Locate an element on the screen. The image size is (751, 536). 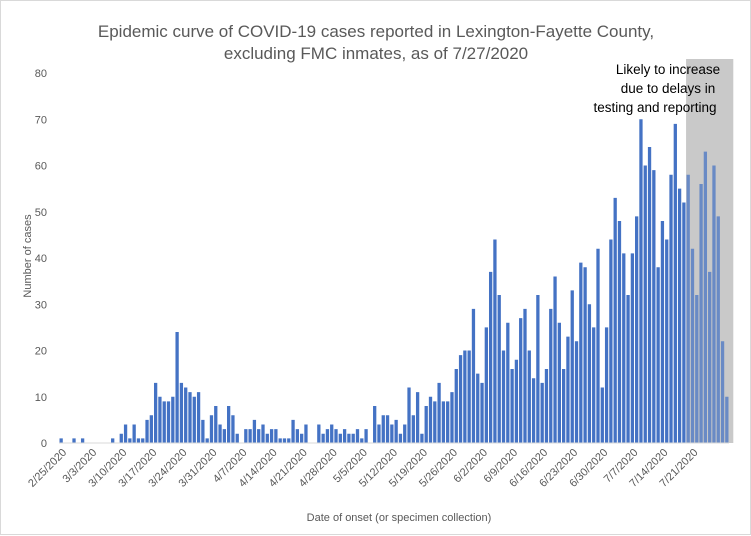
y-tick-label: 80 is located at coordinates (41, 74).